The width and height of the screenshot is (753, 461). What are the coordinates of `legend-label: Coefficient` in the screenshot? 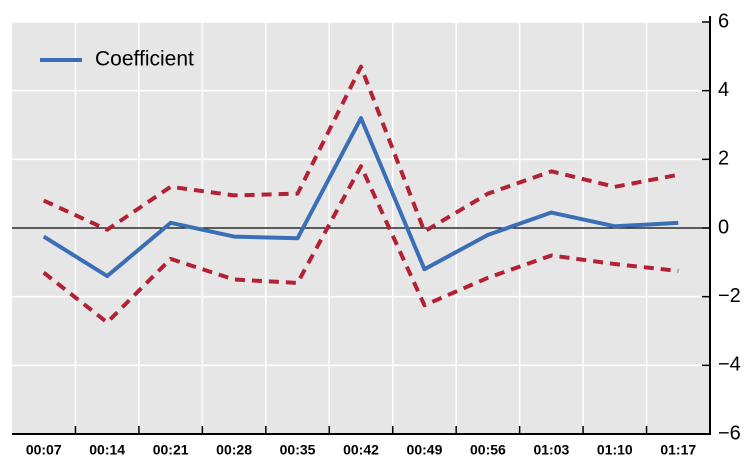 It's located at (144, 59).